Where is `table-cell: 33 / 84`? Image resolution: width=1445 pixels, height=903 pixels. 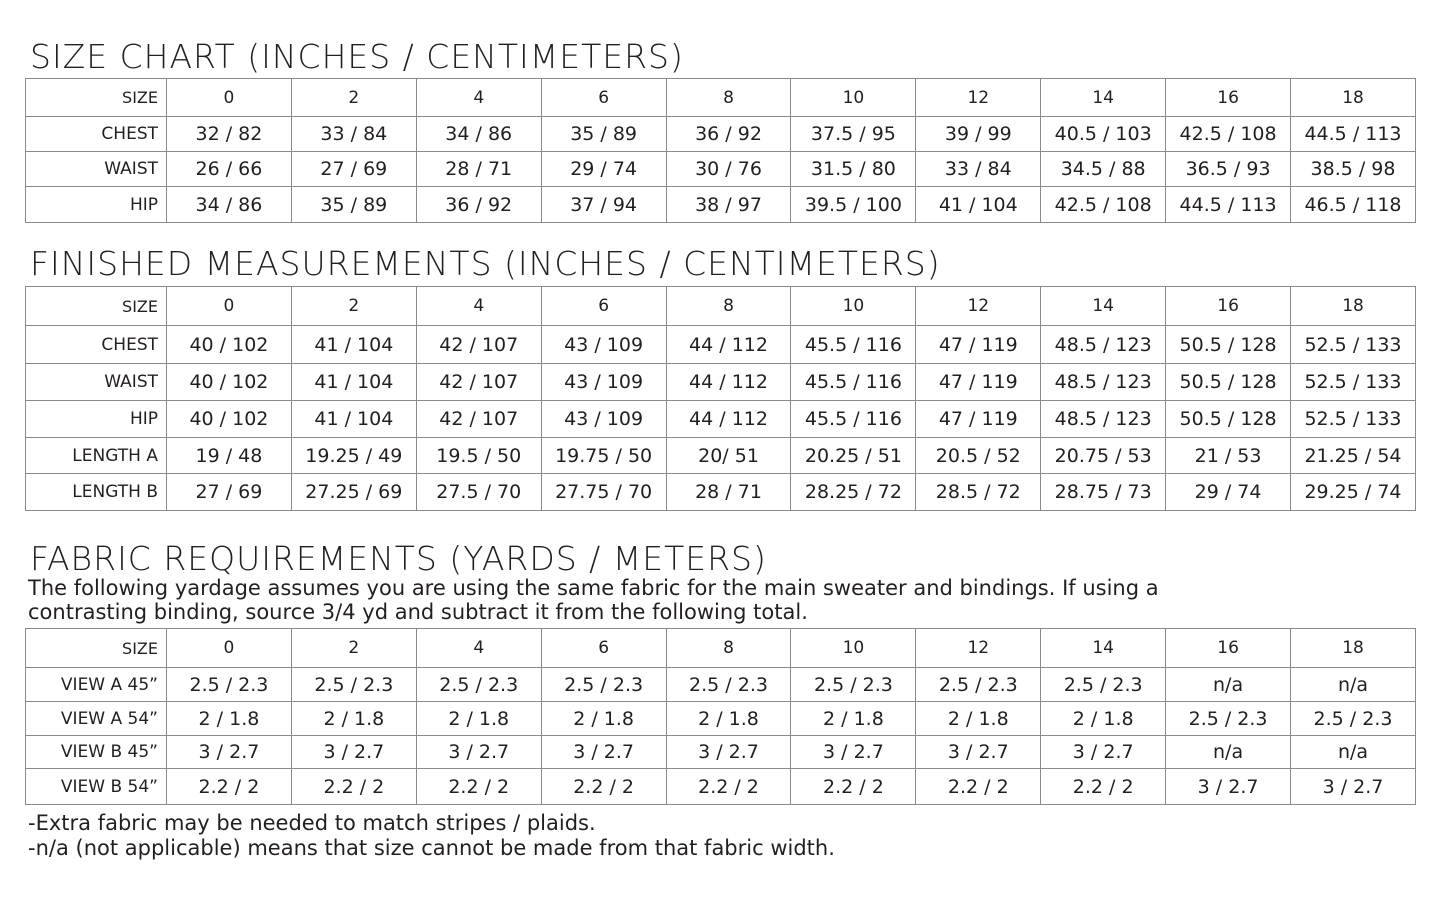 table-cell: 33 / 84 is located at coordinates (978, 169).